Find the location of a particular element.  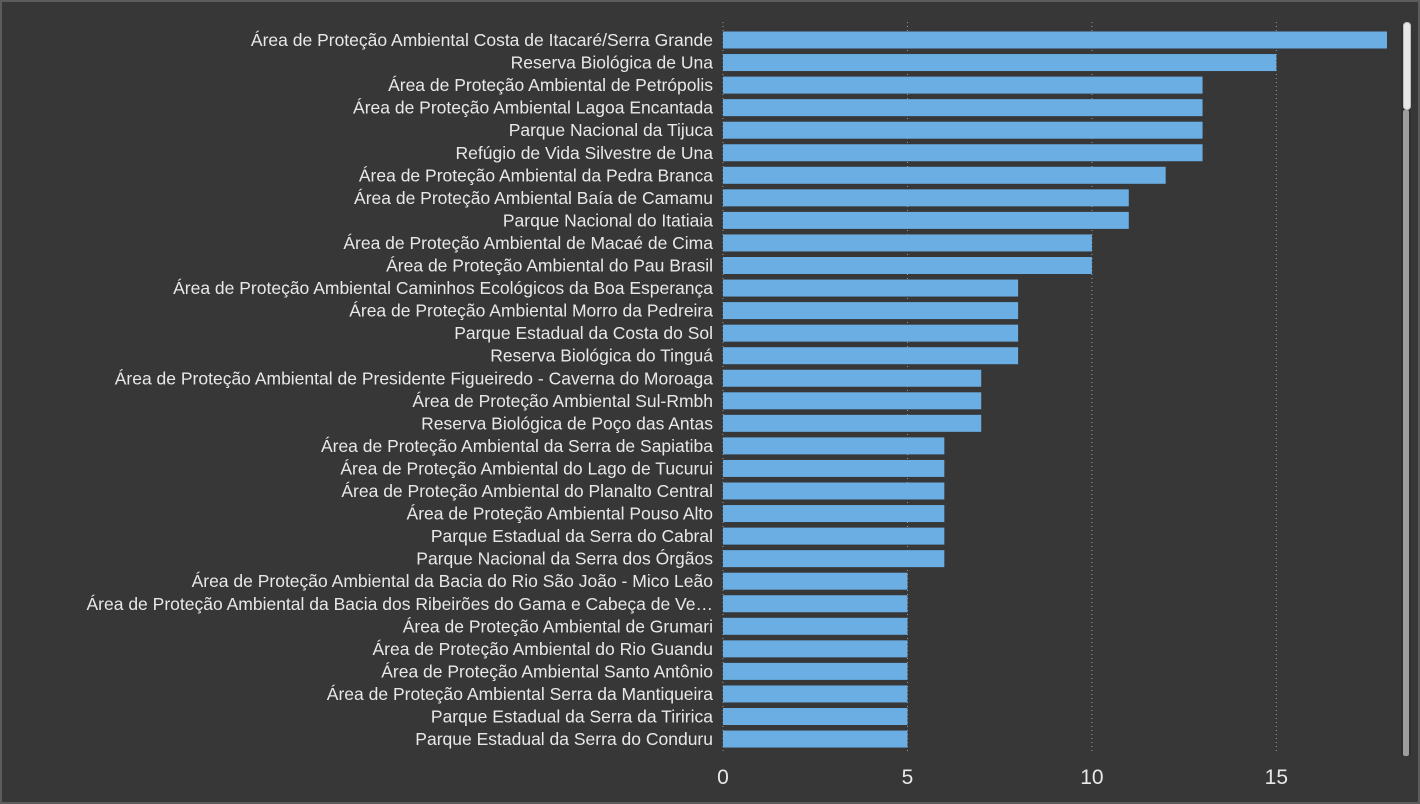

x-axis-ticks: 0 5 10 15 is located at coordinates (1002, 777).